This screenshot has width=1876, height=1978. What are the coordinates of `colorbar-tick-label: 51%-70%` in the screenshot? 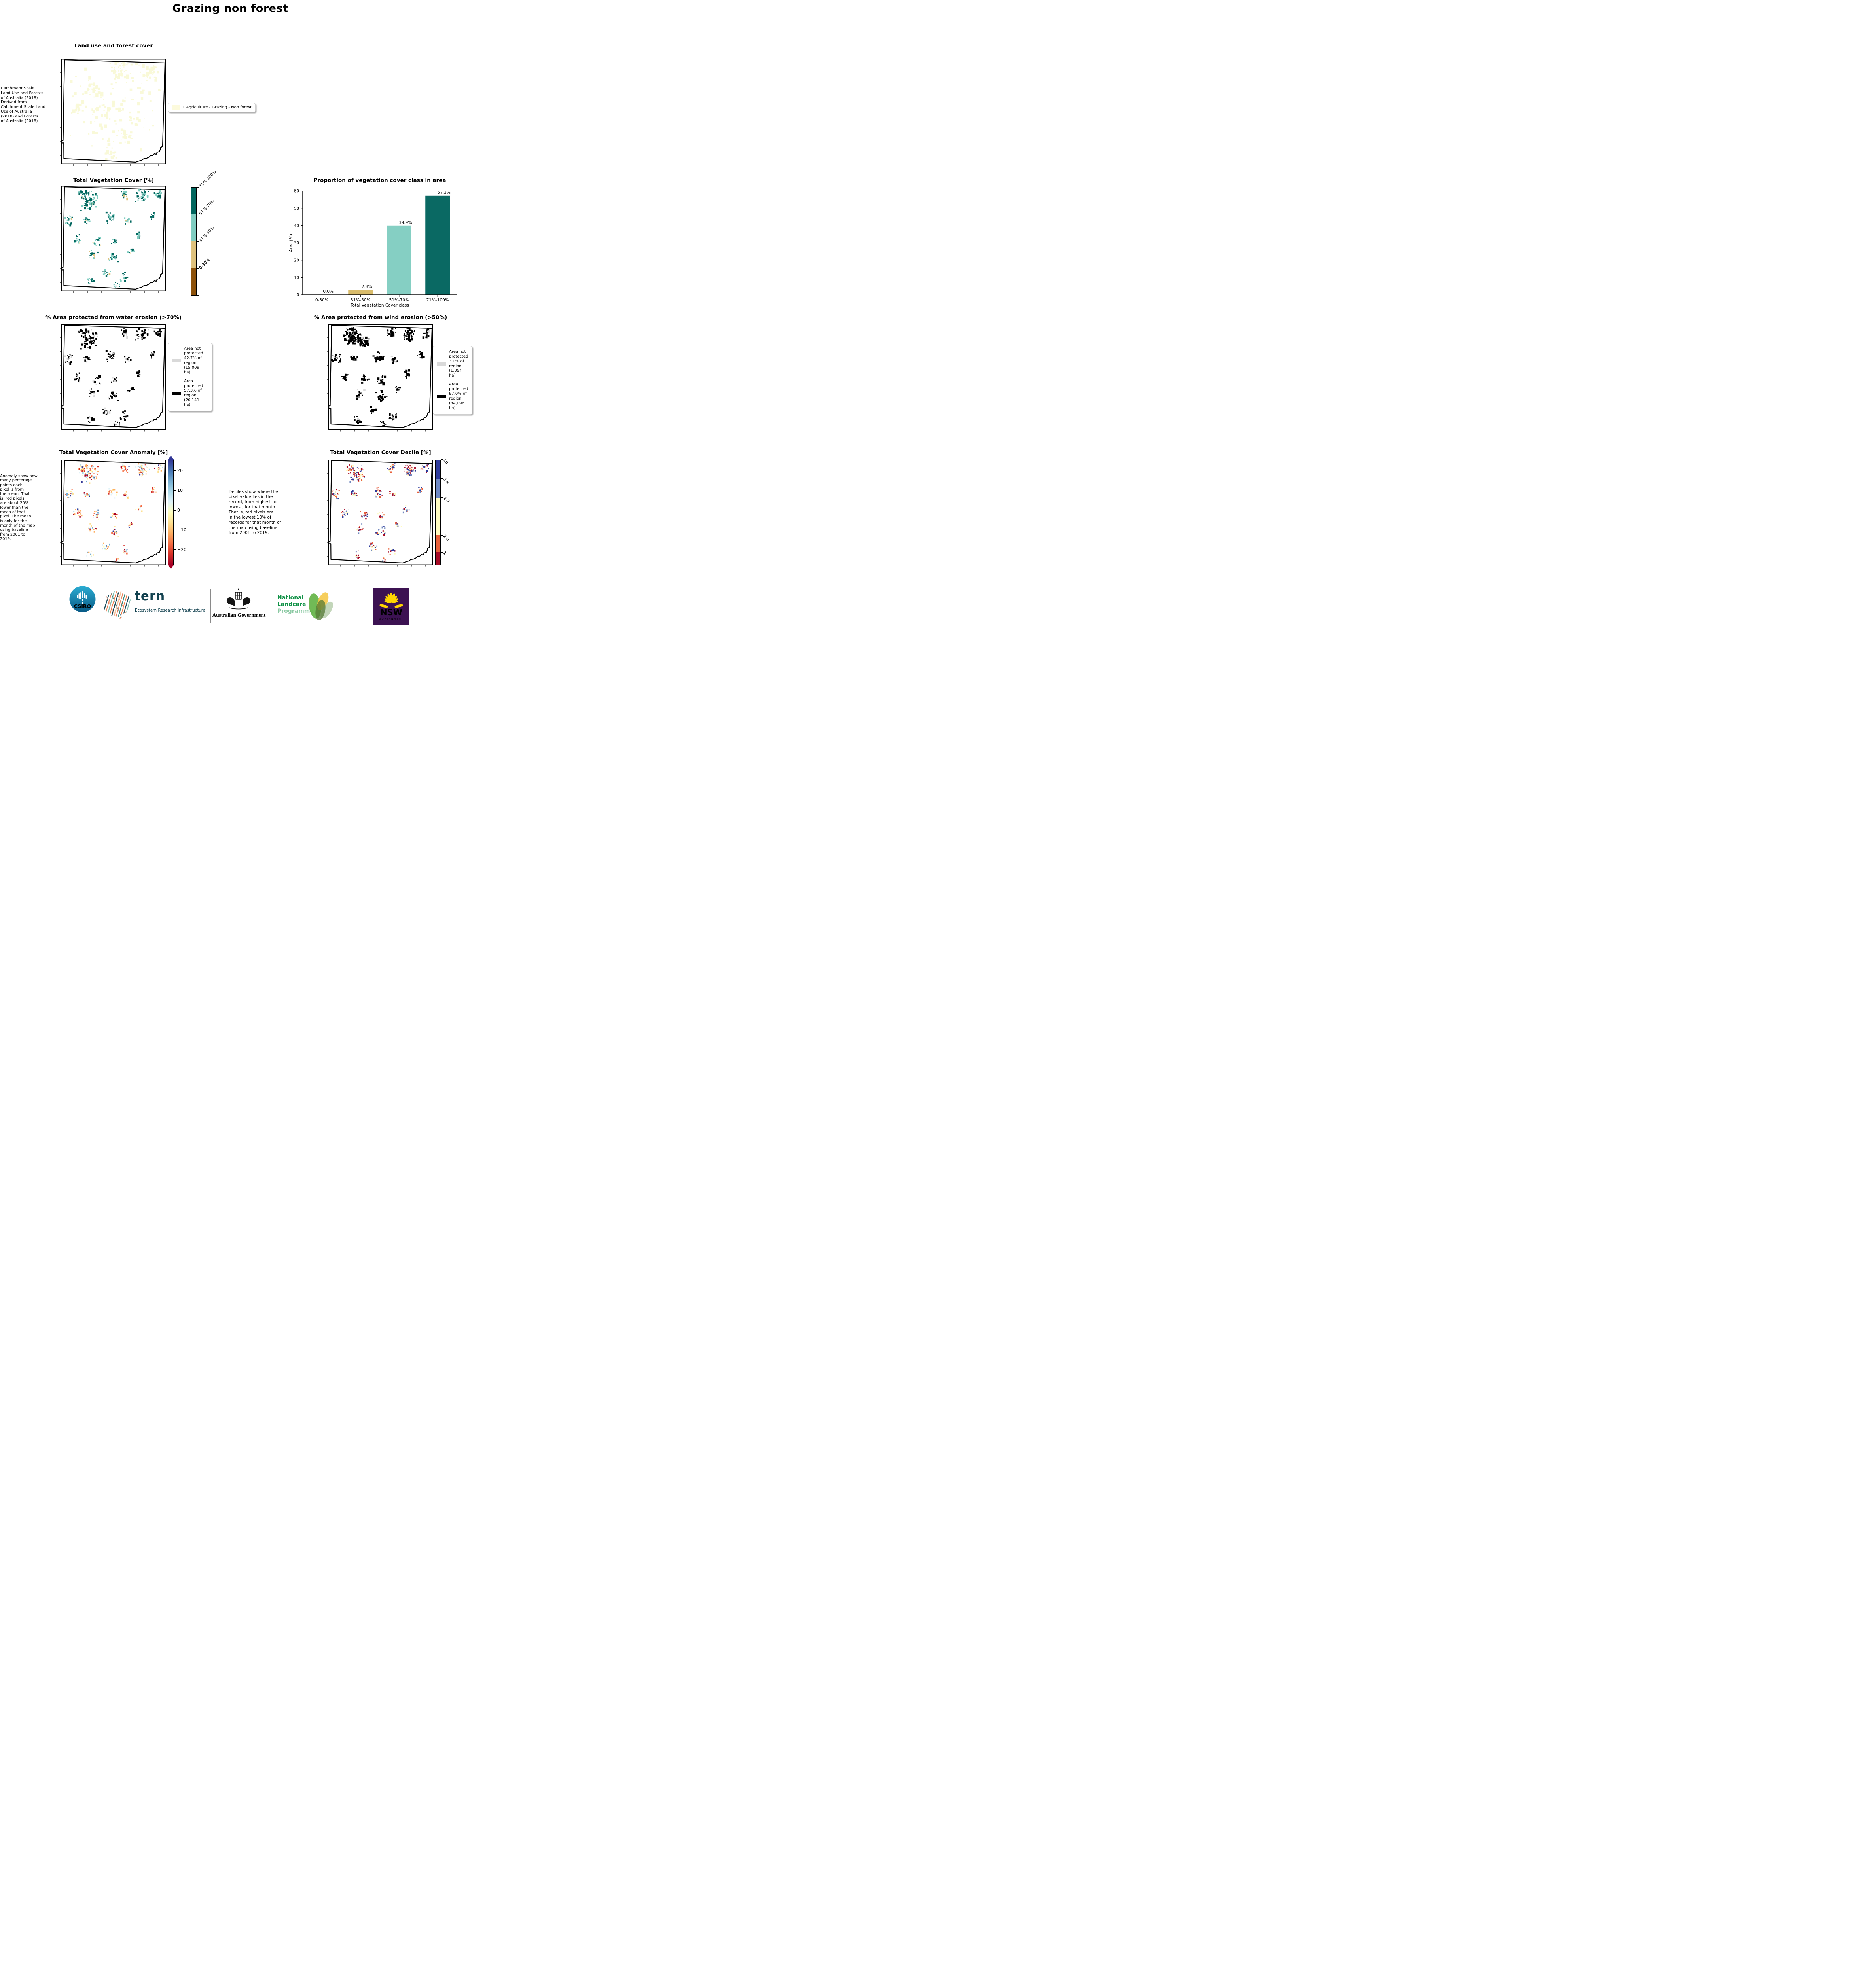 It's located at (207, 207).